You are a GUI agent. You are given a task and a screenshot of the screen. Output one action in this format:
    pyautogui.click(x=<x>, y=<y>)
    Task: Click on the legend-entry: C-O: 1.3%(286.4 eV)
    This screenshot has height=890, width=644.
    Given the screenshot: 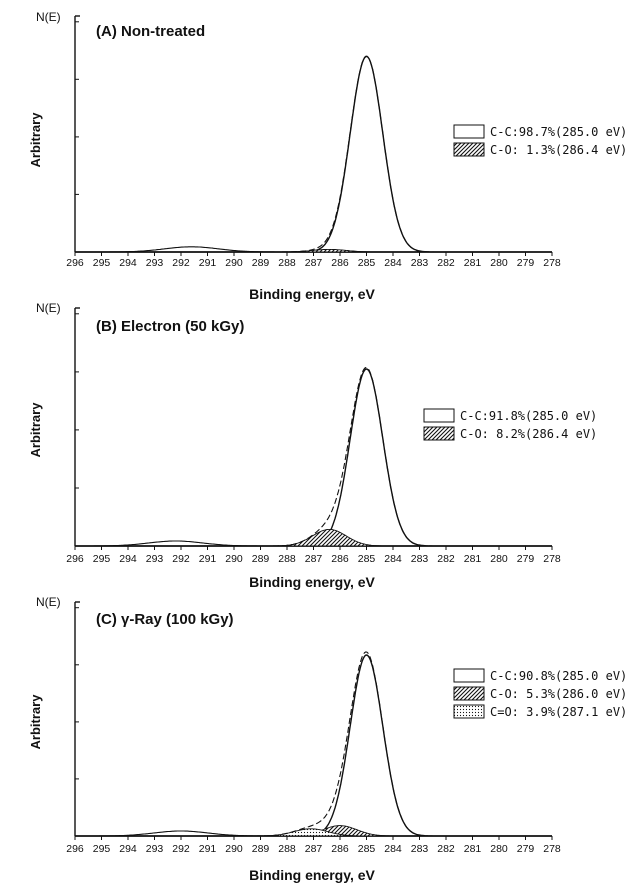 What is the action you would take?
    pyautogui.click(x=558, y=150)
    